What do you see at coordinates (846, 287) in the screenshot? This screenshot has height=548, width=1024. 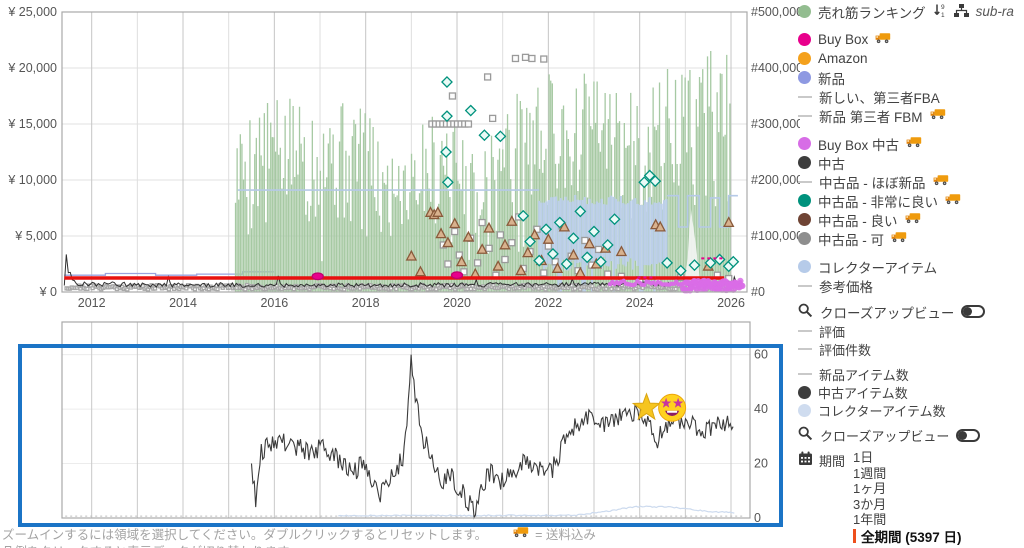 I see `legend-item-label: 参考価格` at bounding box center [846, 287].